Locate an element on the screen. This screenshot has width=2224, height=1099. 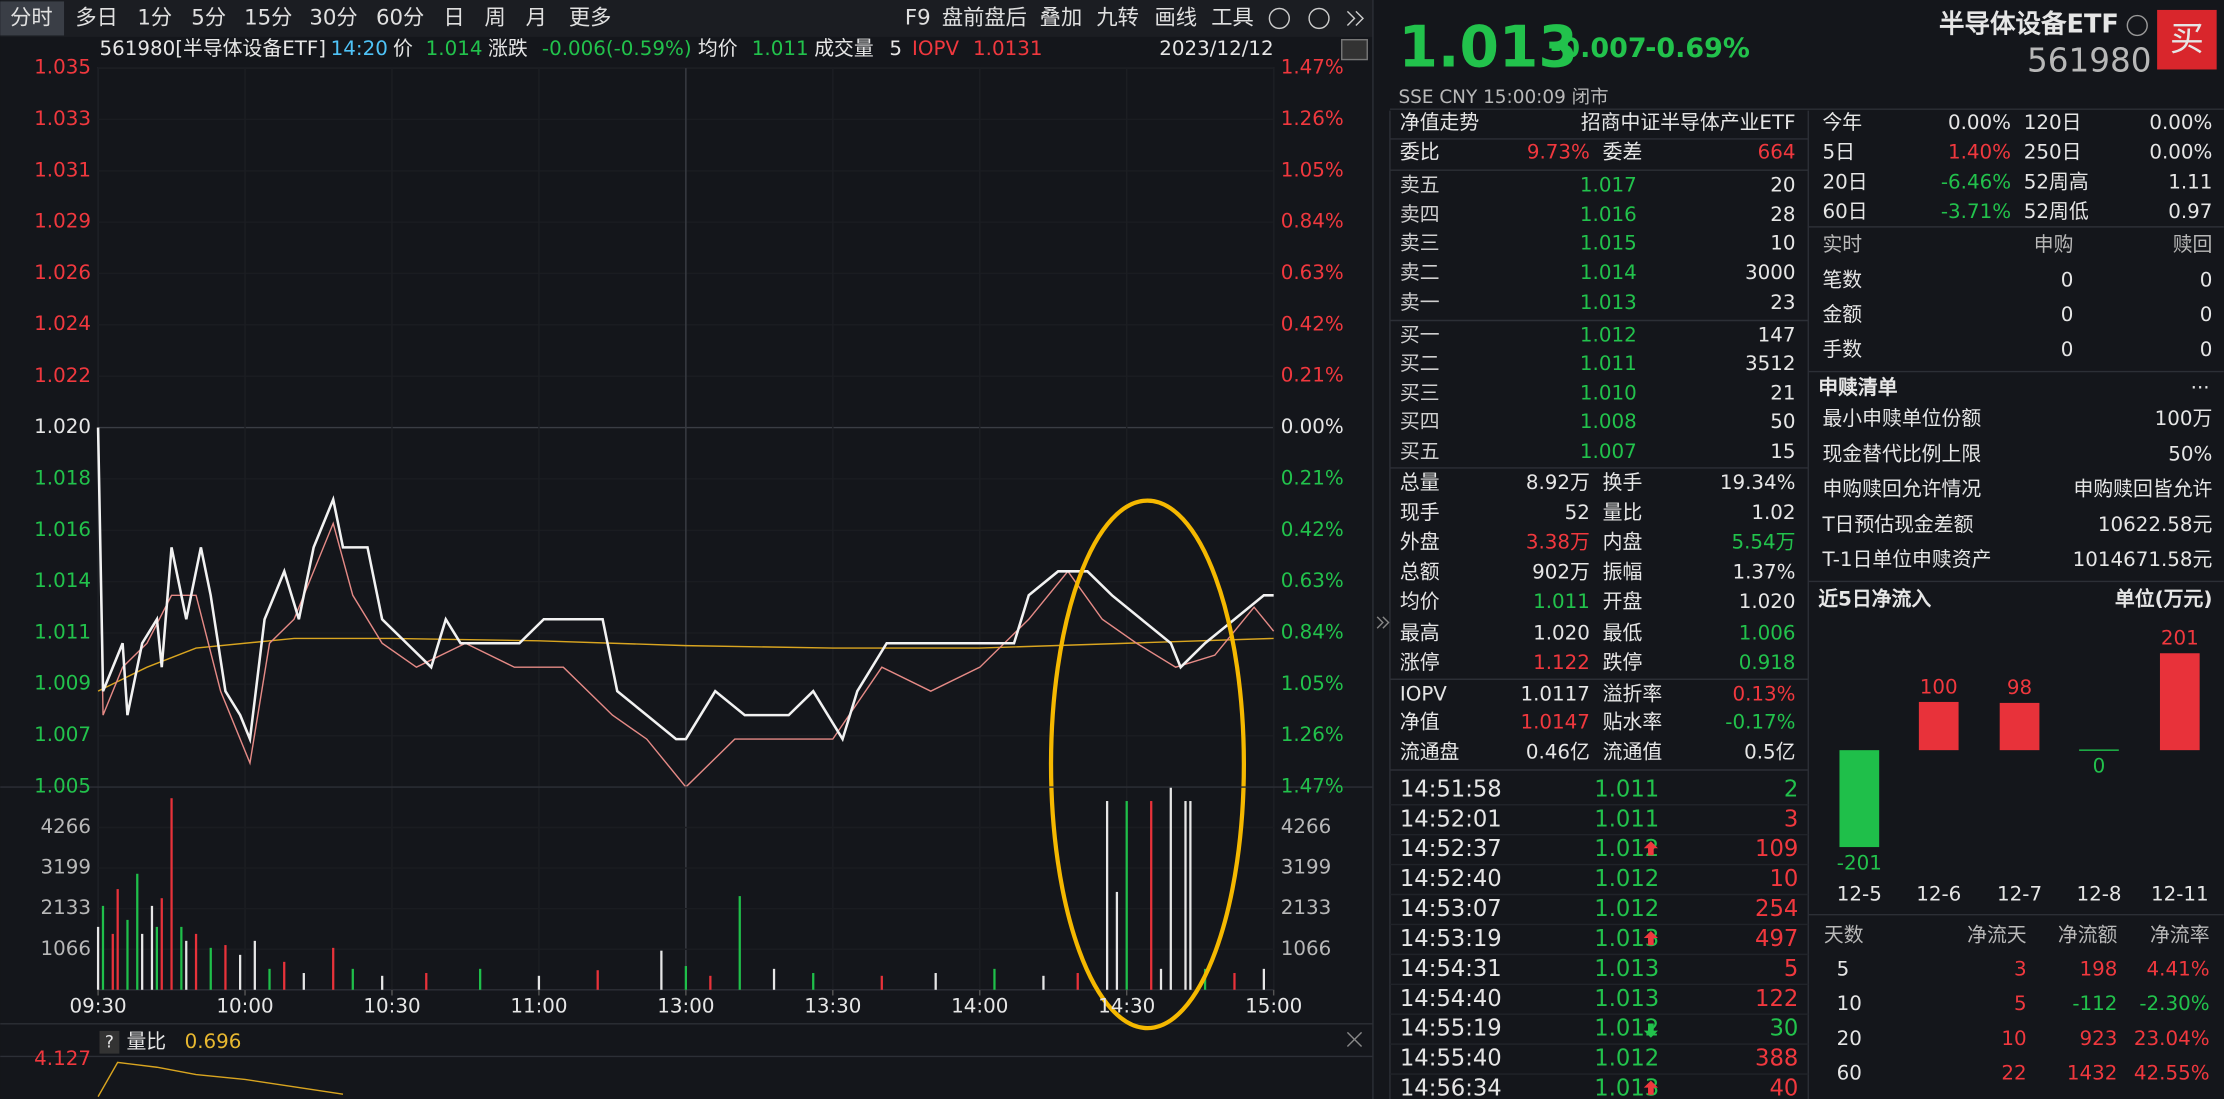
tool: 盘前盘后 is located at coordinates (984, 17).